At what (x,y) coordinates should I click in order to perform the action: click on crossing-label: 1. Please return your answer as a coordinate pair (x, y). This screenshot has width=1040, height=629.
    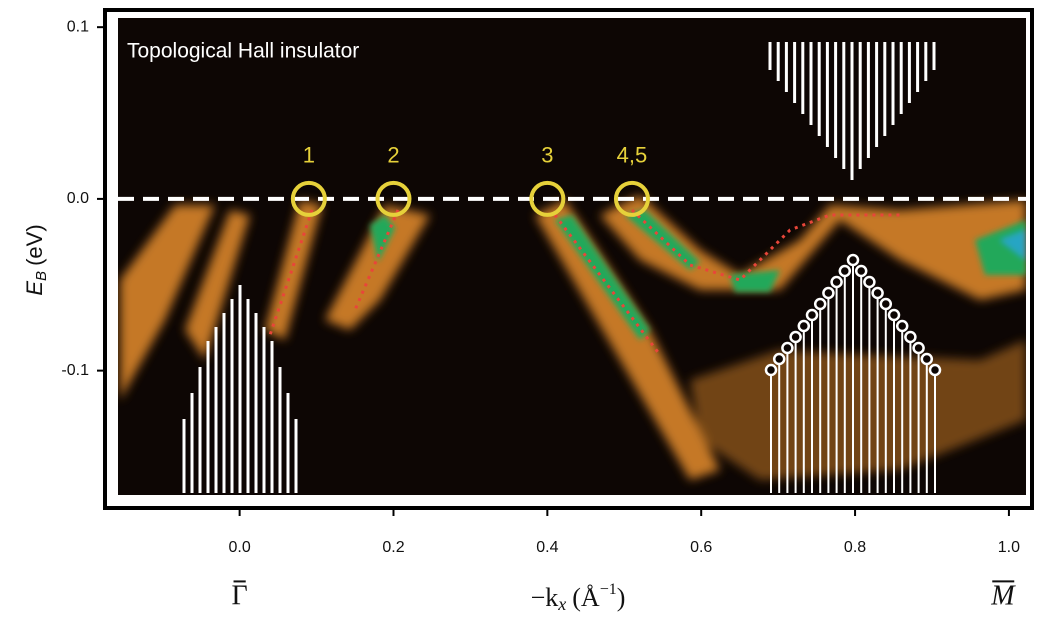
    Looking at the image, I should click on (309, 155).